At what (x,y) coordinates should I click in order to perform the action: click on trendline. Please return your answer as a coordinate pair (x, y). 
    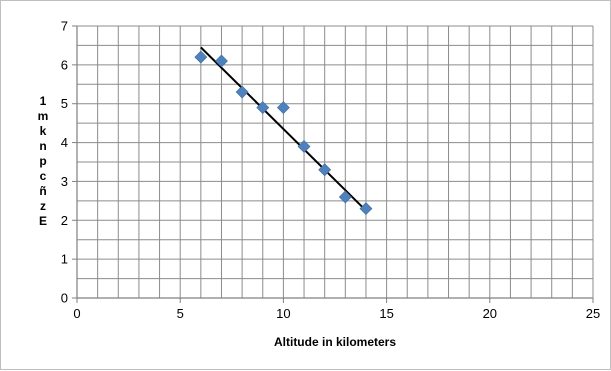
    Looking at the image, I should click on (283, 129).